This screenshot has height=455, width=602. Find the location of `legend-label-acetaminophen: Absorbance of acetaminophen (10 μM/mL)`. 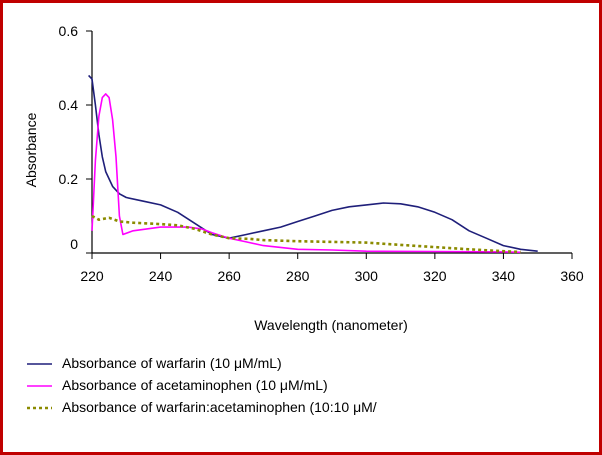

legend-label-acetaminophen: Absorbance of acetaminophen (10 μM/mL) is located at coordinates (195, 385).